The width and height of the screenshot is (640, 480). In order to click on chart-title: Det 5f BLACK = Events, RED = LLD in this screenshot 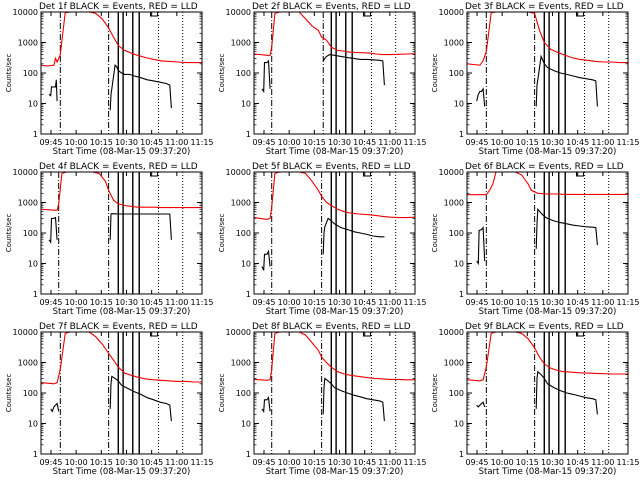, I will do `click(331, 167)`.